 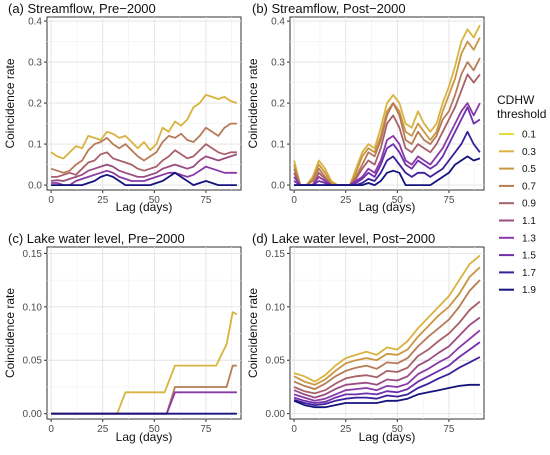 What do you see at coordinates (529, 169) in the screenshot?
I see `legend-label: 0.5` at bounding box center [529, 169].